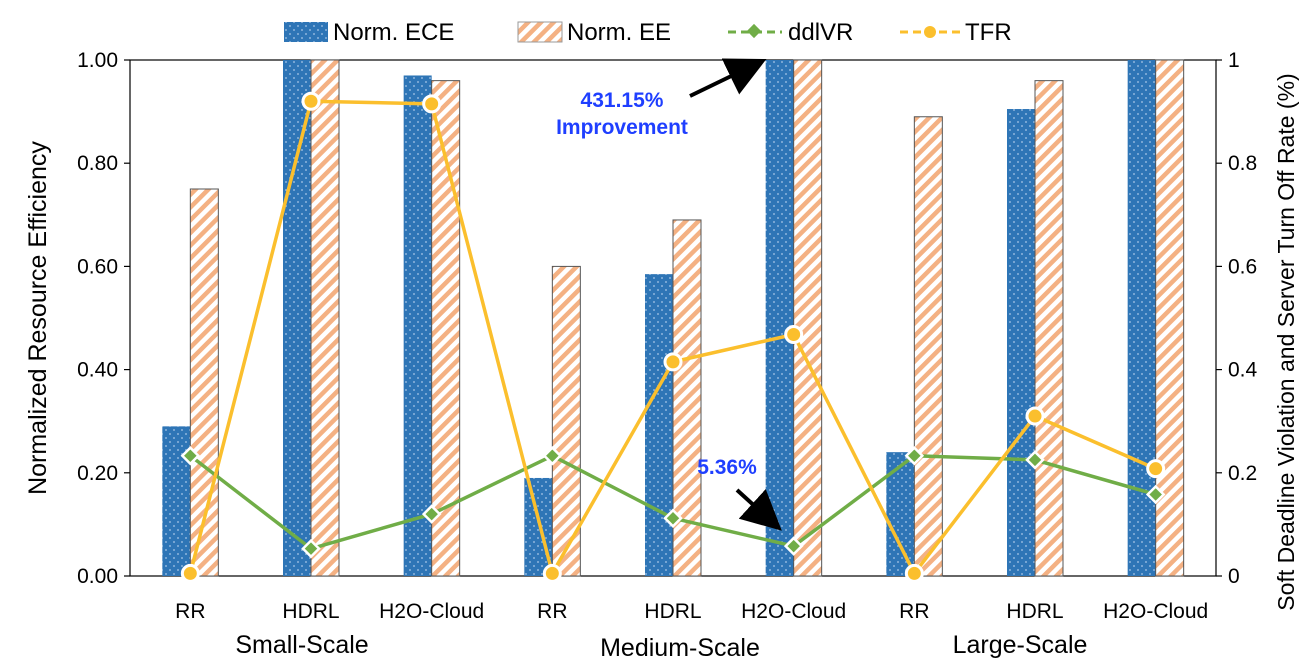 This screenshot has width=1316, height=672. Describe the element at coordinates (1020, 645) in the screenshot. I see `group-label-large: Large-Scale` at that location.